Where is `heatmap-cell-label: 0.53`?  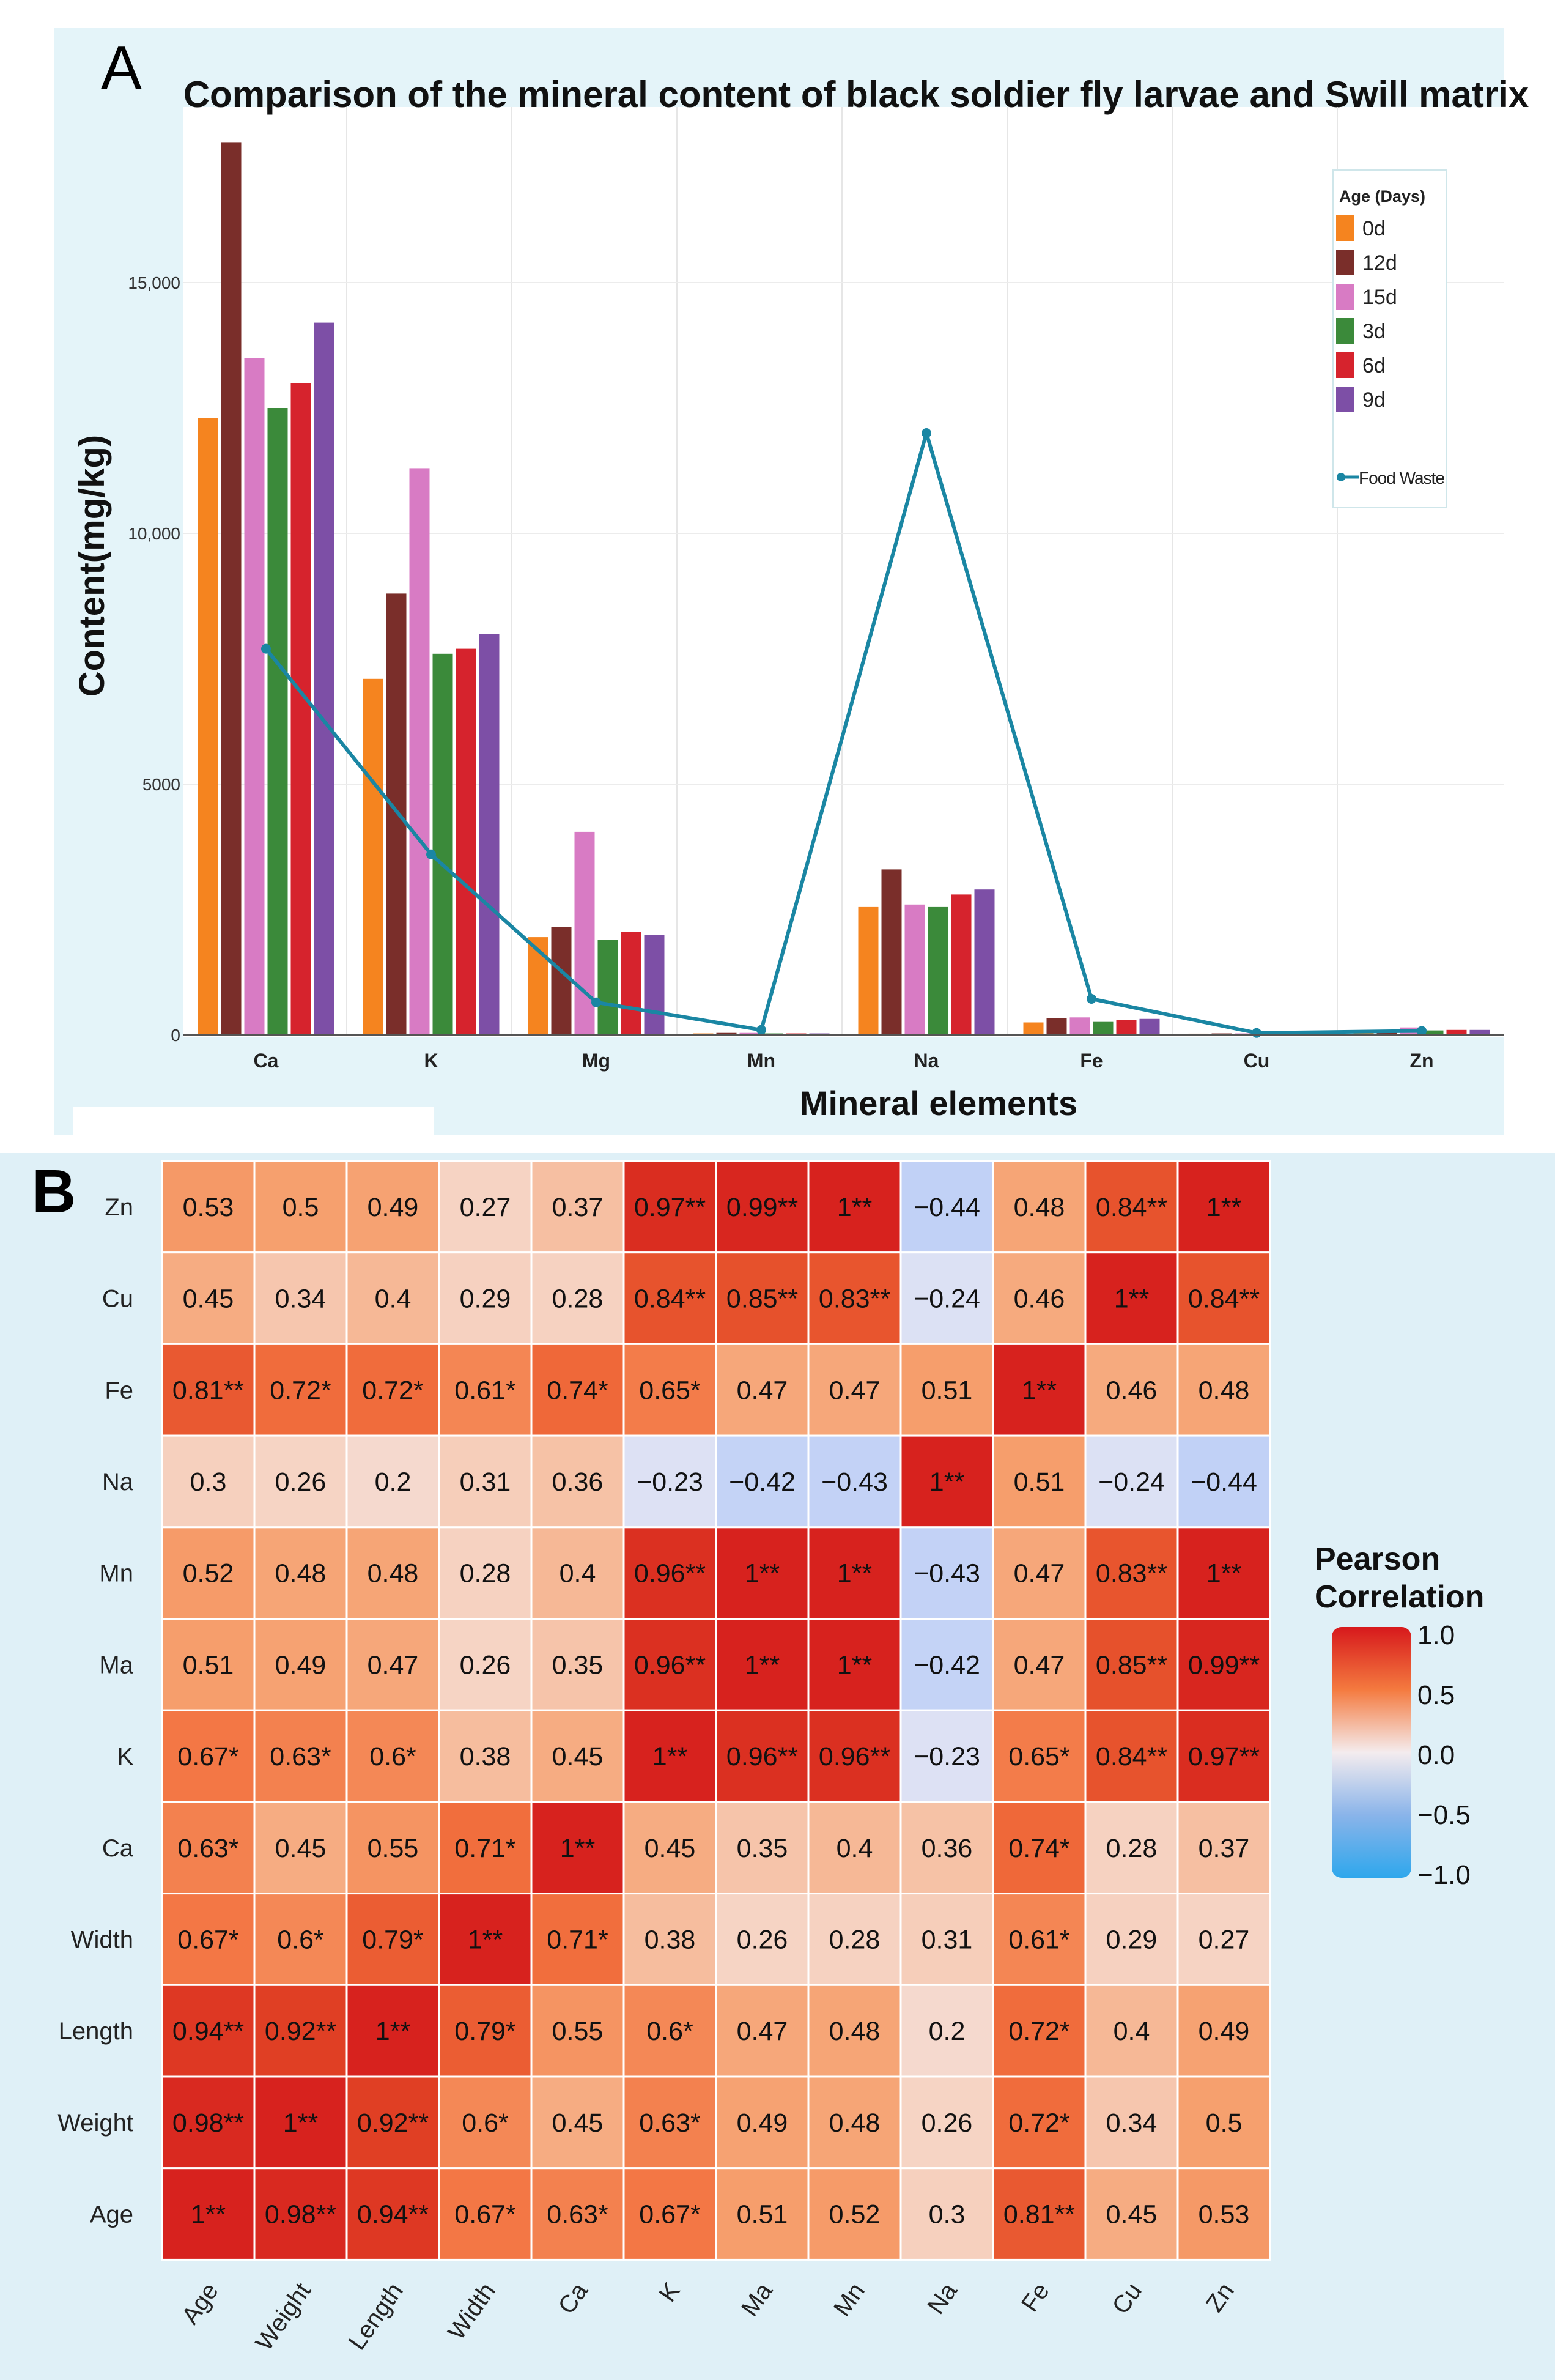 heatmap-cell-label: 0.53 is located at coordinates (208, 1207).